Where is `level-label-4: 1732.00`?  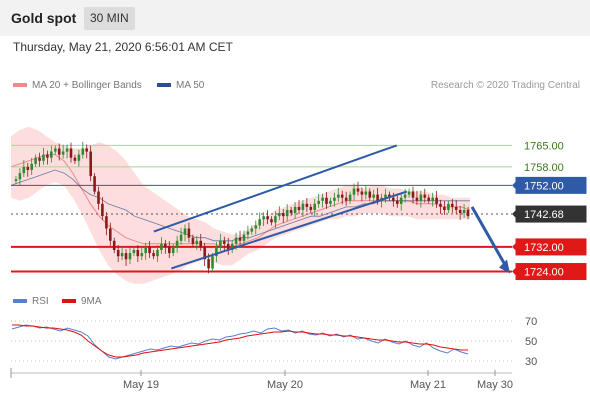
level-label-4: 1732.00 is located at coordinates (544, 248).